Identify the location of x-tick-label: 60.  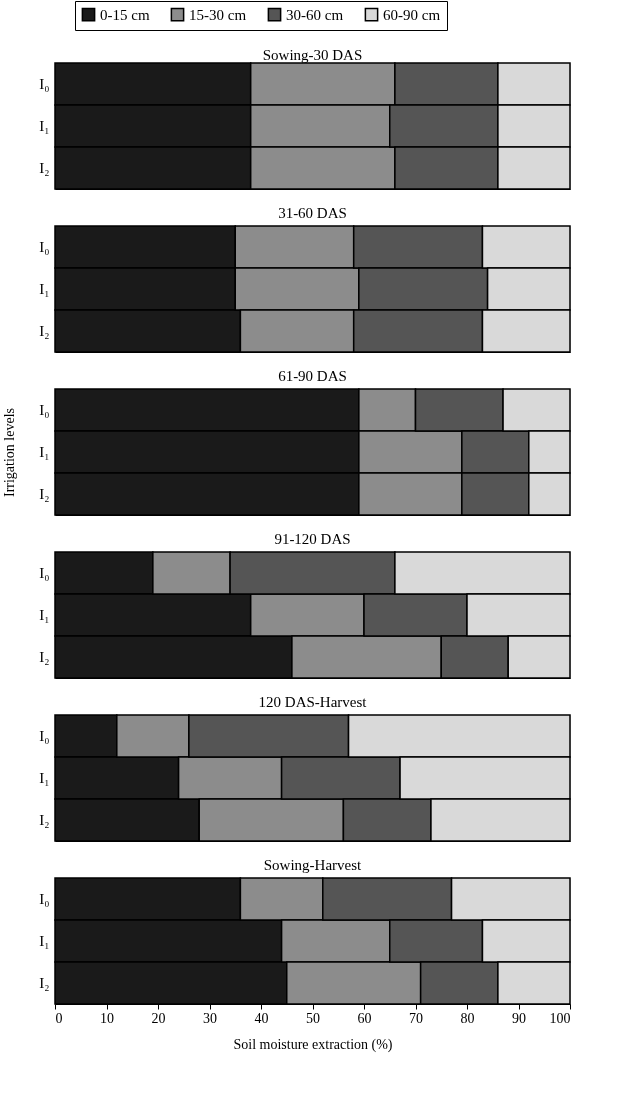
(364, 1018).